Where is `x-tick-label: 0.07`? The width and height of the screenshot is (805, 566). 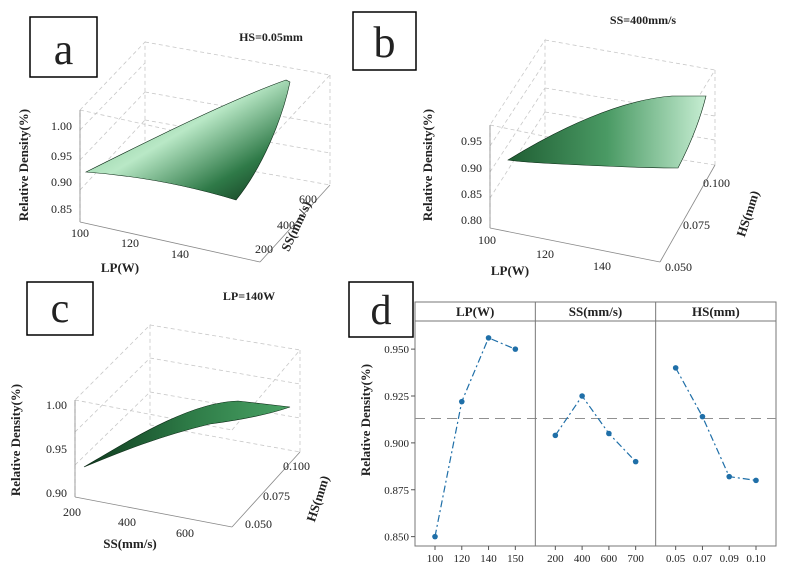
x-tick-label: 0.07 is located at coordinates (703, 559).